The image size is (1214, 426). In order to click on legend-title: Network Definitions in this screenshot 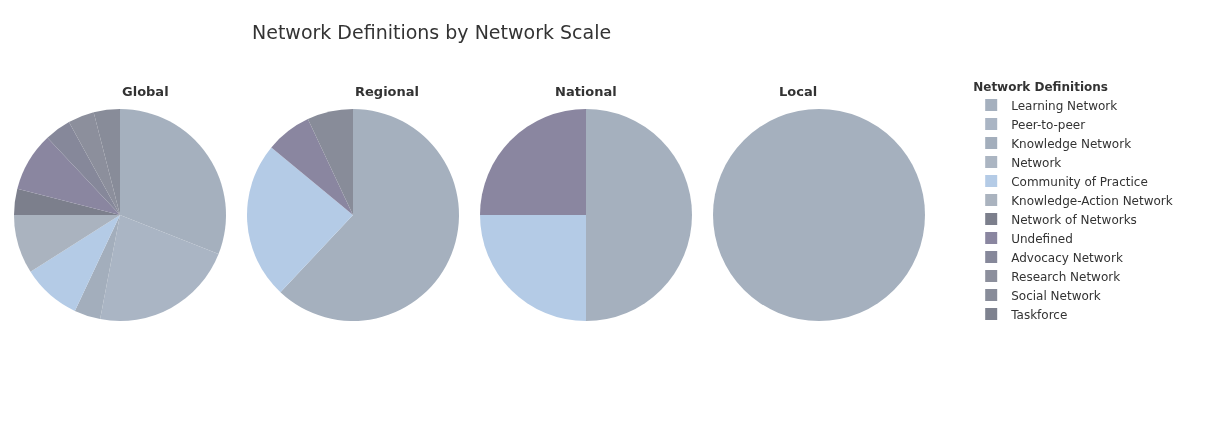, I will do `click(1040, 86)`.